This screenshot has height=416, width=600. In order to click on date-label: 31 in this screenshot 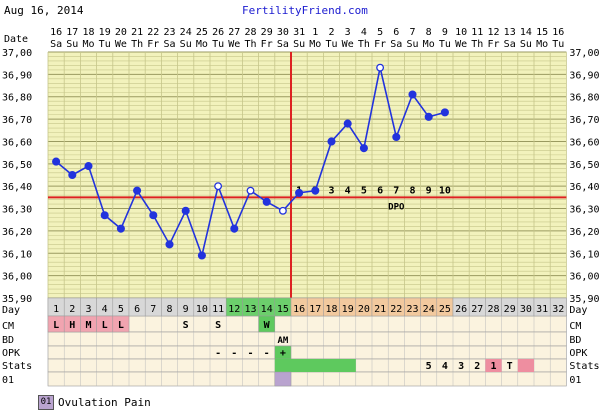, I will do `click(299, 32)`.